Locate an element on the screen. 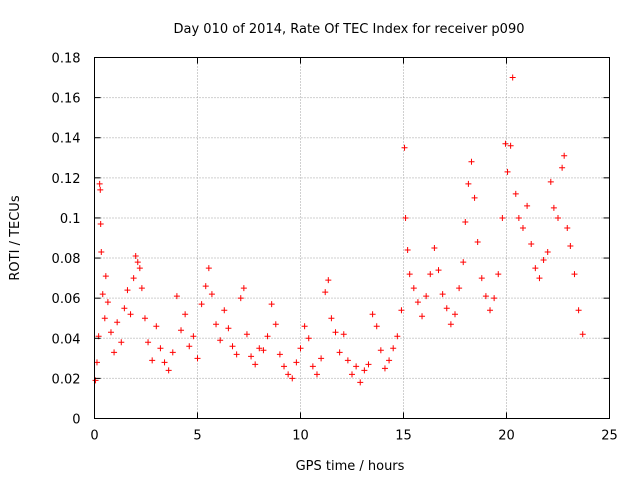 This screenshot has height=480, width=640. y-tick-labels: 0 0.02 0.04 0.06 0.08 0.1 0.12 0.14 0.16 0.18 is located at coordinates (66, 240).